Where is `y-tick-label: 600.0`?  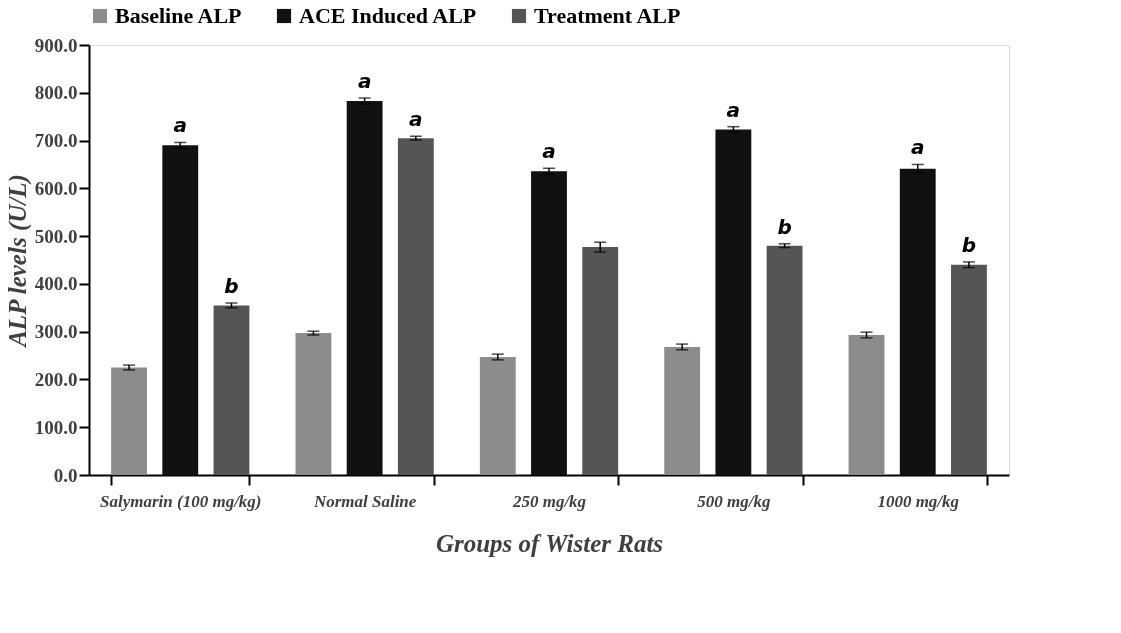
y-tick-label: 600.0 is located at coordinates (56, 188).